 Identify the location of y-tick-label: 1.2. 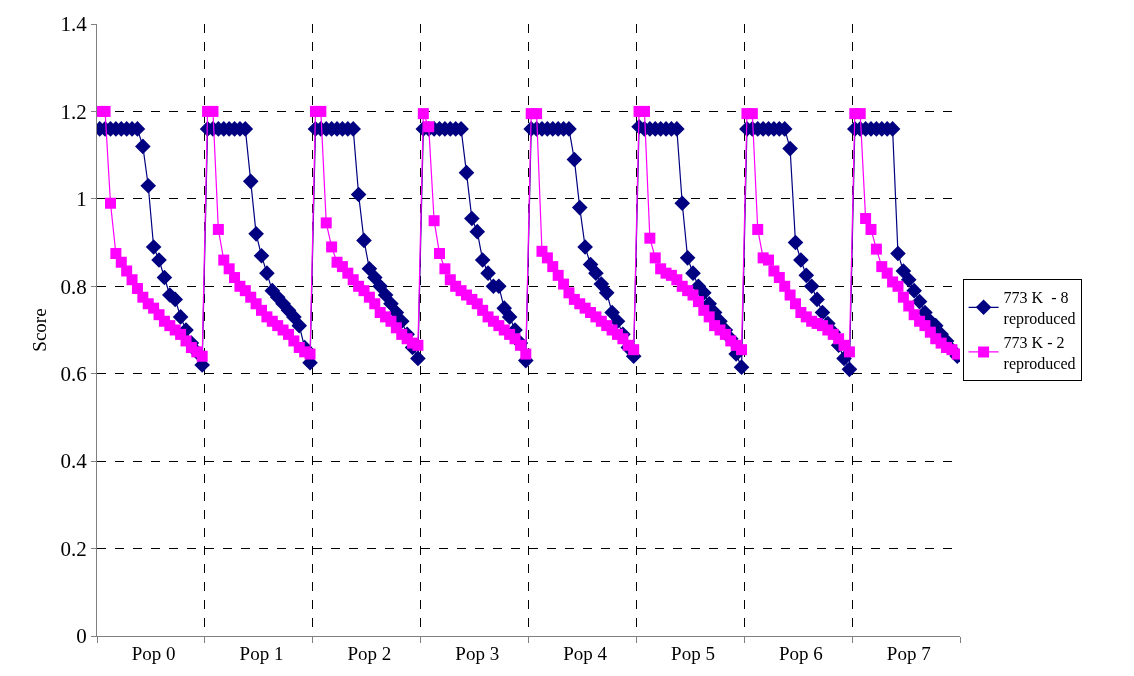
(73, 111).